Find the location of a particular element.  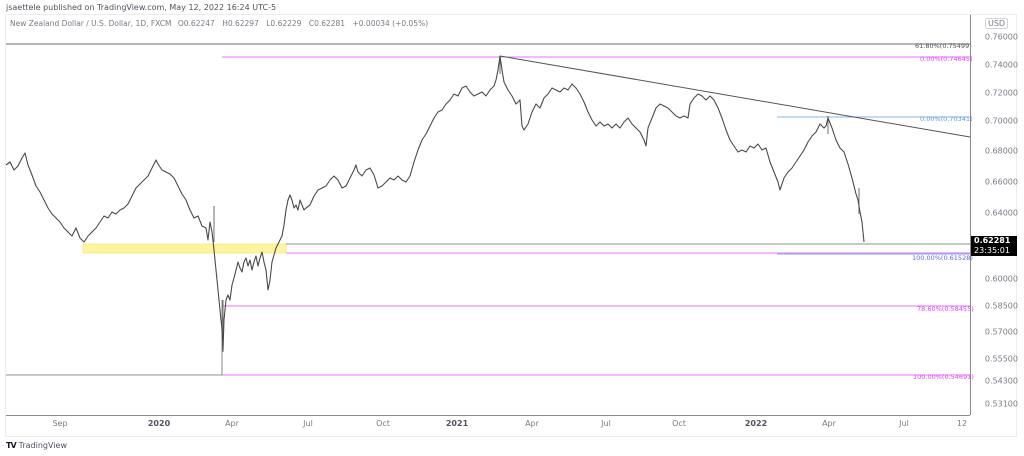

high-value: H0.62297 is located at coordinates (240, 23).